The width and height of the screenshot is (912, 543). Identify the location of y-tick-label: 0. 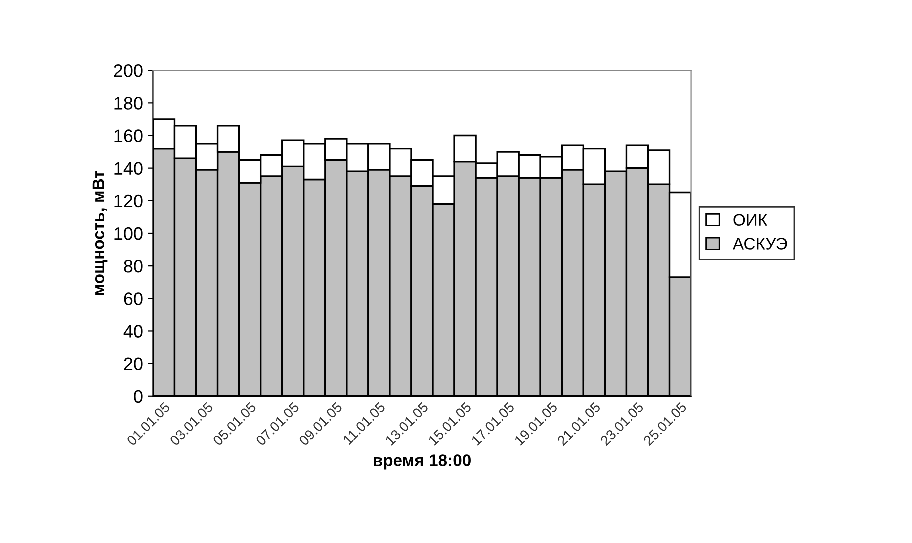
(138, 397).